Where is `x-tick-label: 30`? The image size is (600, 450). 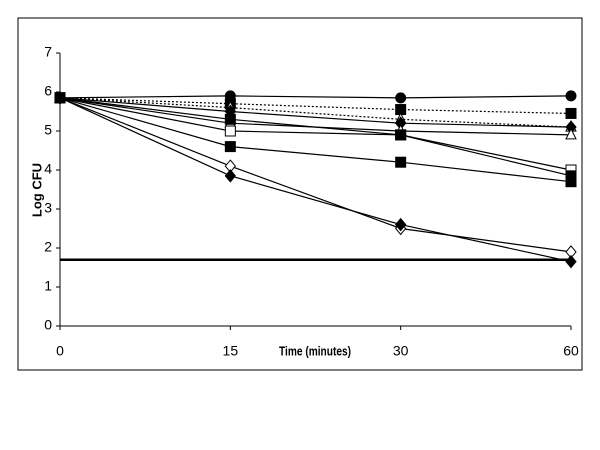
x-tick-label: 30 is located at coordinates (401, 351).